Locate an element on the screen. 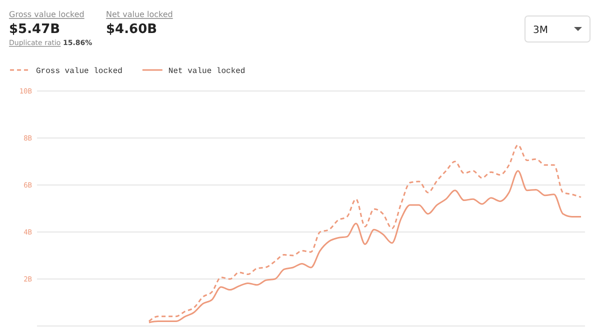  legend-label: Gross value locked is located at coordinates (79, 71).